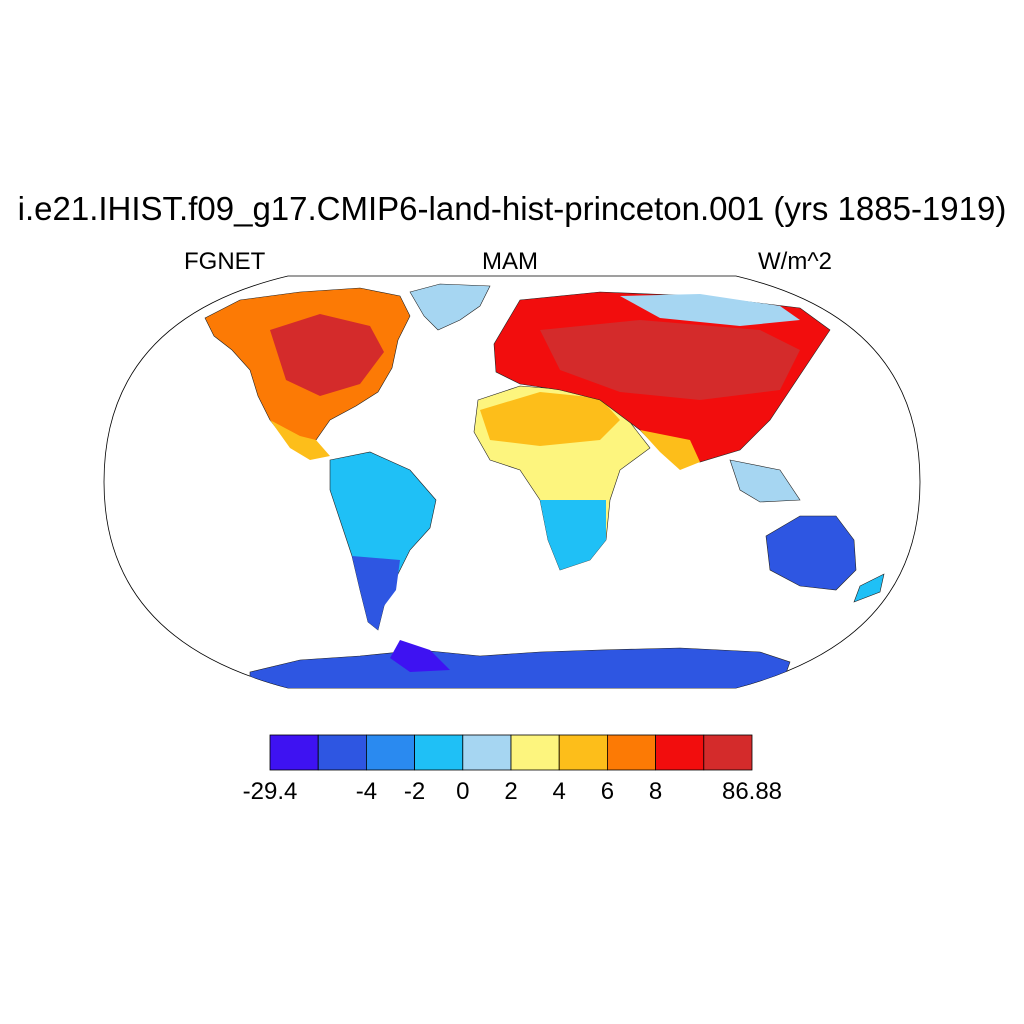 The image size is (1024, 1024). I want to click on season-label: MAM, so click(510, 261).